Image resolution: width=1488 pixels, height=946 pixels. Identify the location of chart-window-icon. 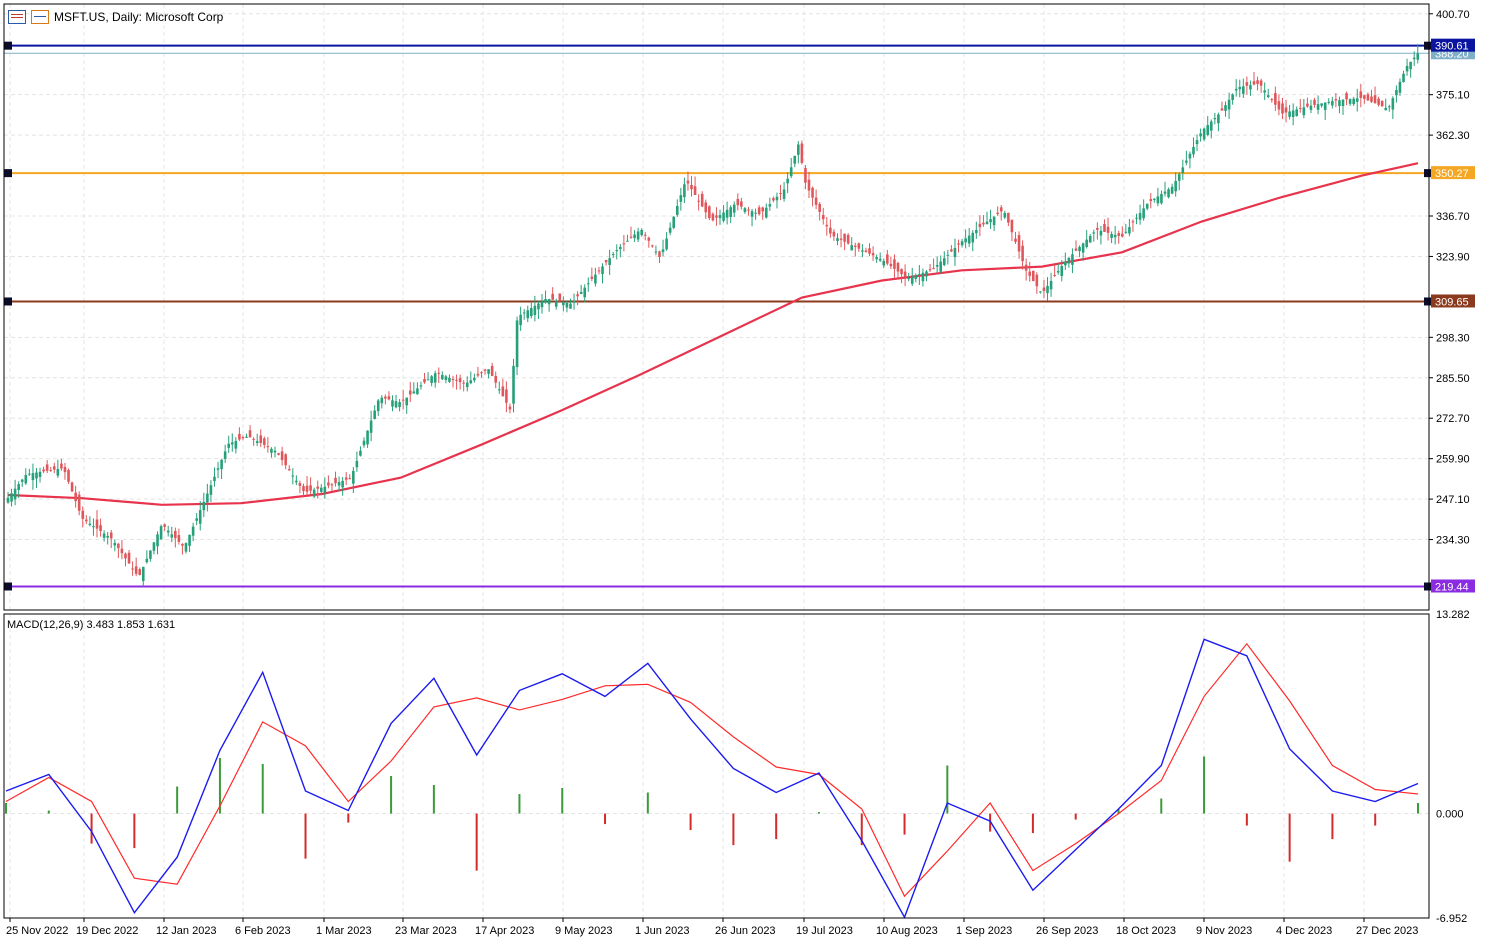
(17, 17).